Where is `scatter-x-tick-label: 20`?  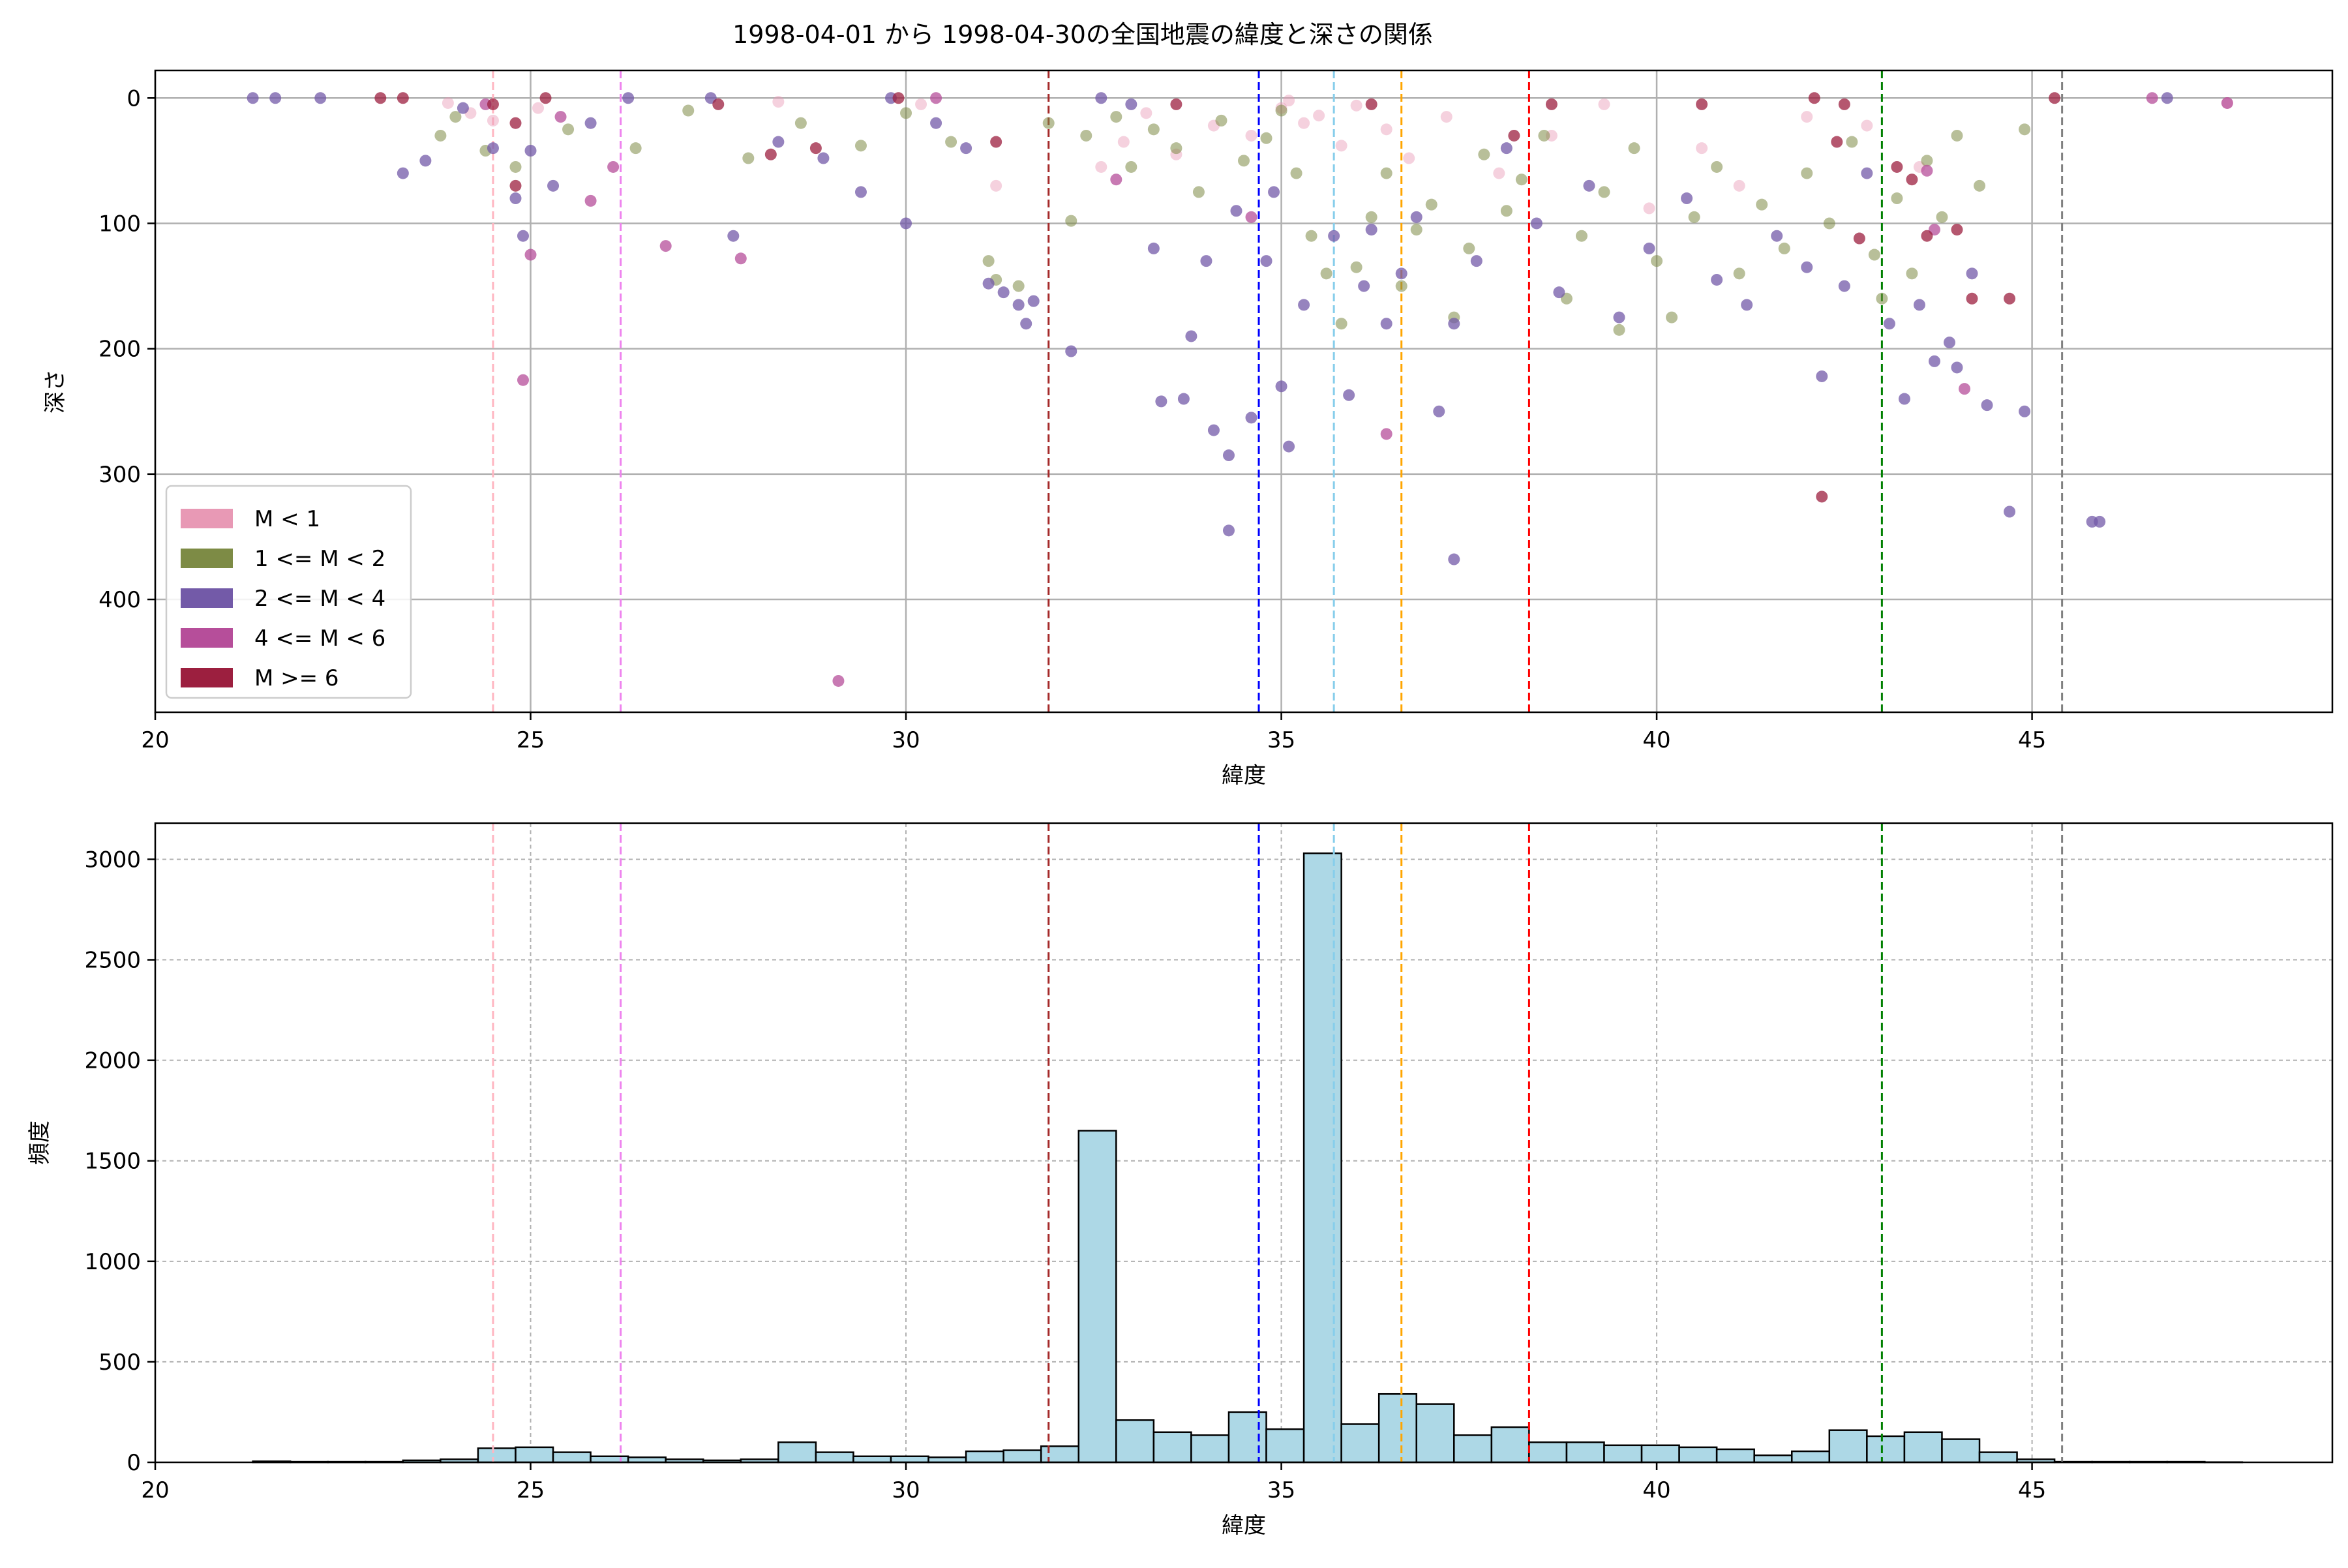
scatter-x-tick-label: 20 is located at coordinates (155, 740).